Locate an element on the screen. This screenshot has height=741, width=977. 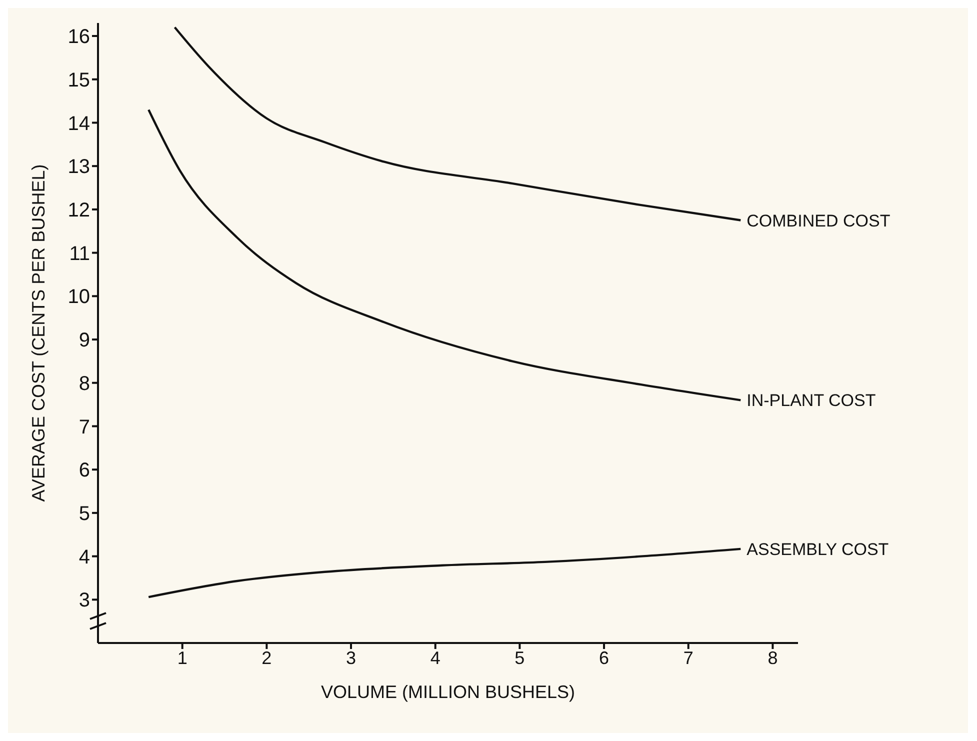
x-tick-label: 5 is located at coordinates (519, 658).